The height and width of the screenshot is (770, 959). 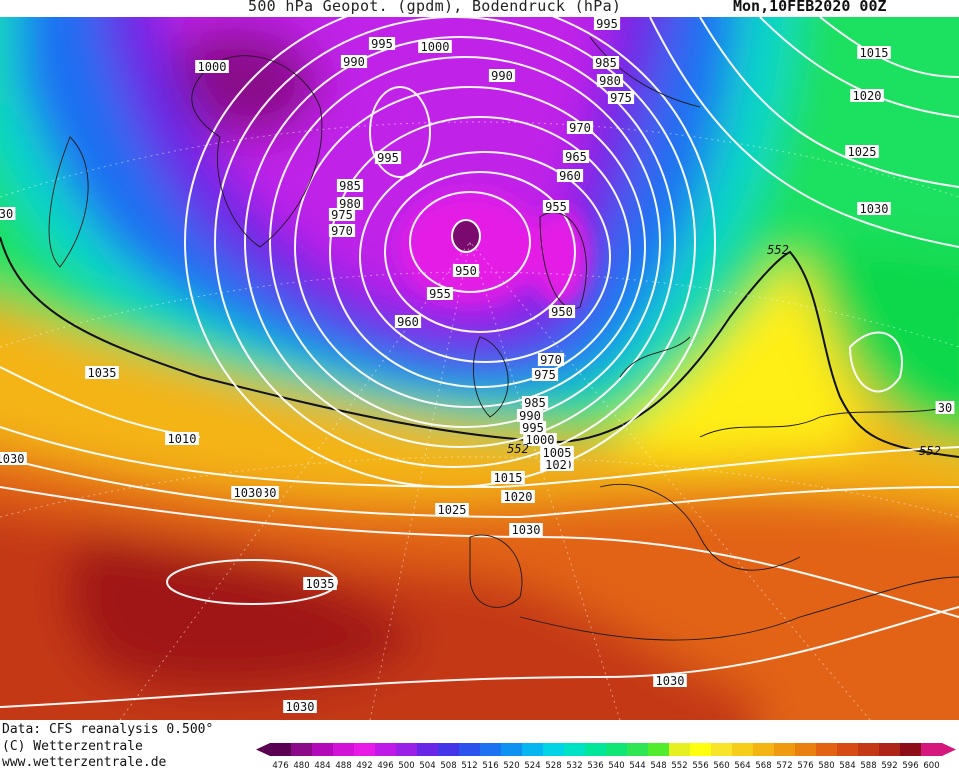 I want to click on svg-text: 965, so click(x=576, y=157).